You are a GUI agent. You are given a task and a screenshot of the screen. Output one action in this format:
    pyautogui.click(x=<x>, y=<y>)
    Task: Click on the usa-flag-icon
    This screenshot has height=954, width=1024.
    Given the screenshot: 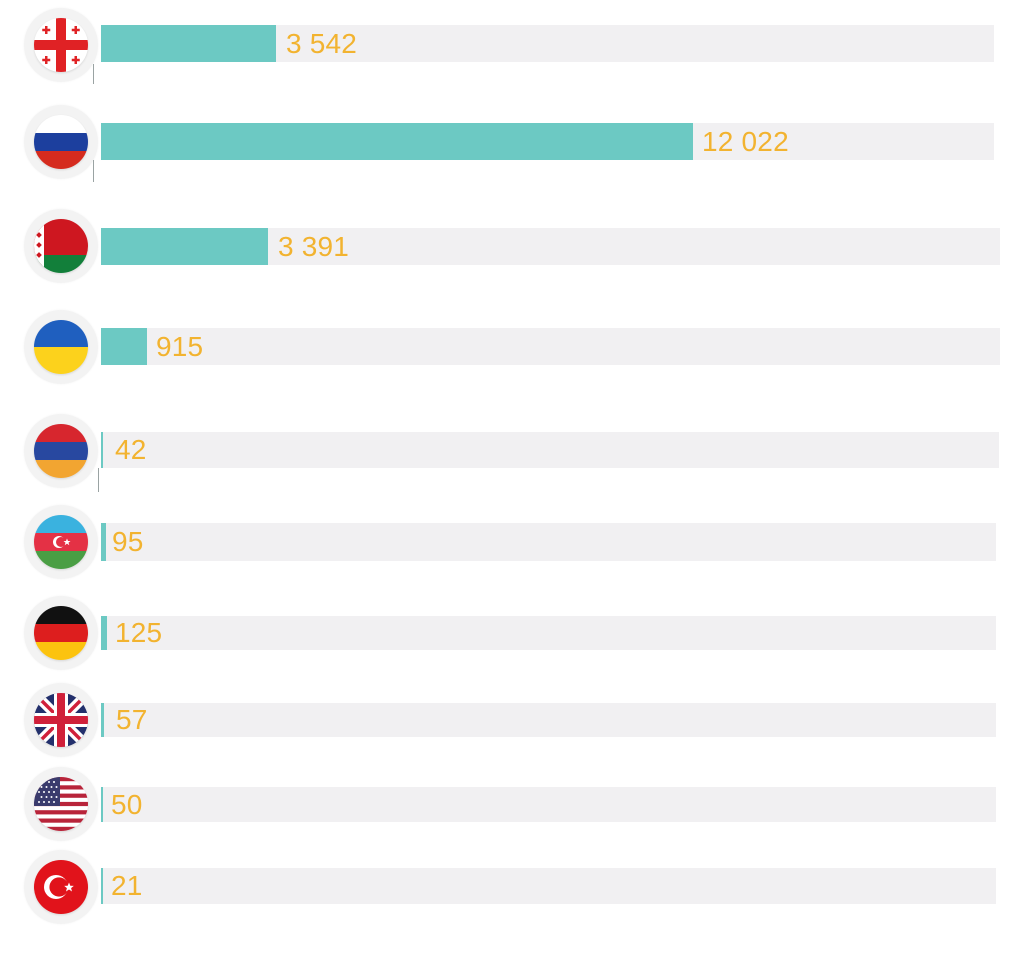 What is the action you would take?
    pyautogui.click(x=61, y=804)
    